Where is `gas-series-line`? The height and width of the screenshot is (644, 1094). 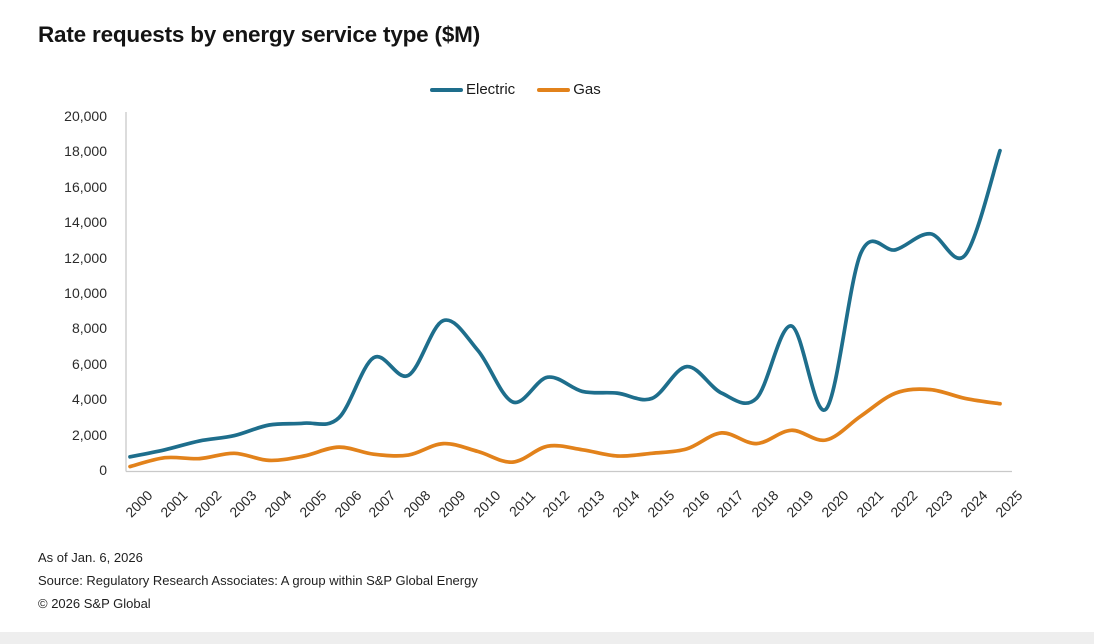 gas-series-line is located at coordinates (565, 428).